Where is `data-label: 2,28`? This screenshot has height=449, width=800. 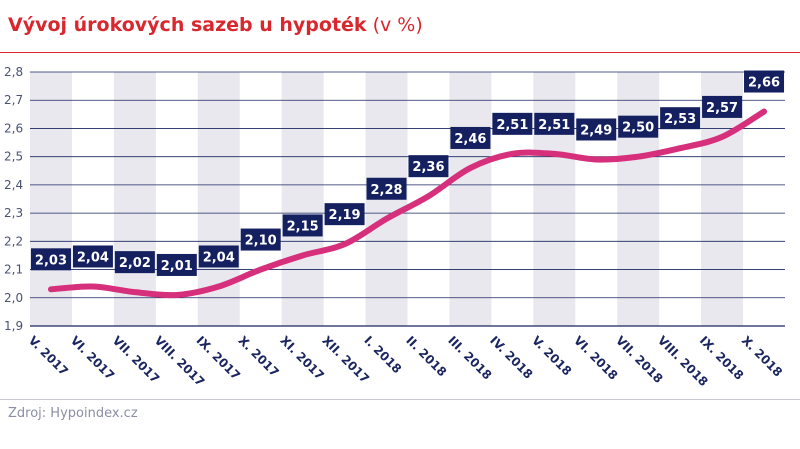 data-label: 2,28 is located at coordinates (386, 188).